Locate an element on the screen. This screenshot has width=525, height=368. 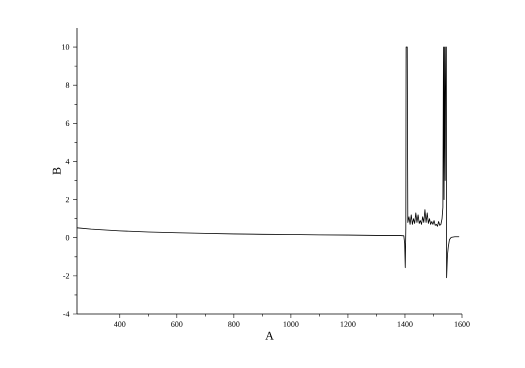
x-axis-title: A is located at coordinates (269, 336).